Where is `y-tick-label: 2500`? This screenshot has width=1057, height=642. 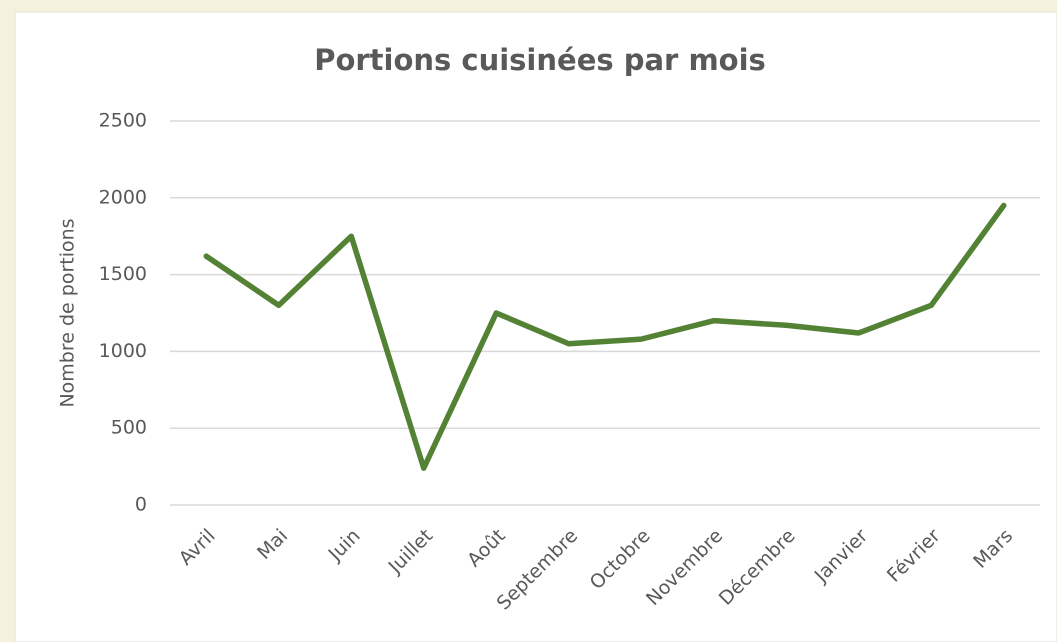 y-tick-label: 2500 is located at coordinates (123, 121).